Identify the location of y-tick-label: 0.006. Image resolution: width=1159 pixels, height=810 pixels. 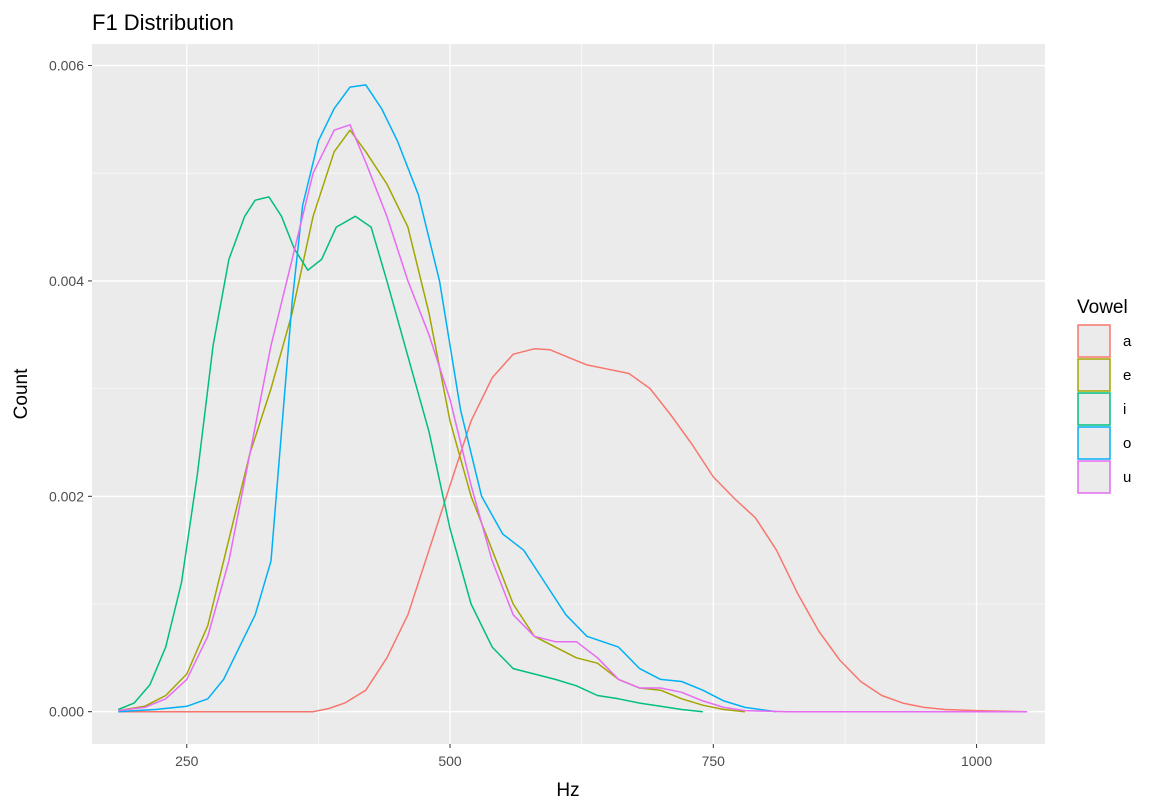
(66, 66).